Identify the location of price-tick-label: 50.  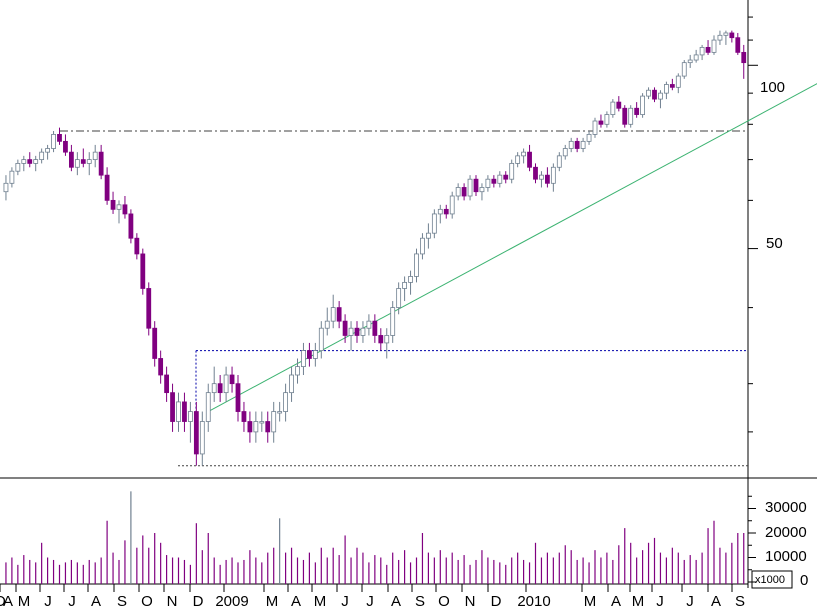
(774, 243).